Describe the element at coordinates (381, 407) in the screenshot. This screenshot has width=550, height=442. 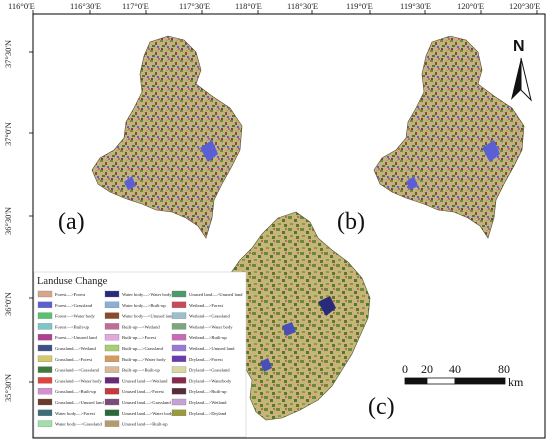
I see `panel-label-c: (c)` at that location.